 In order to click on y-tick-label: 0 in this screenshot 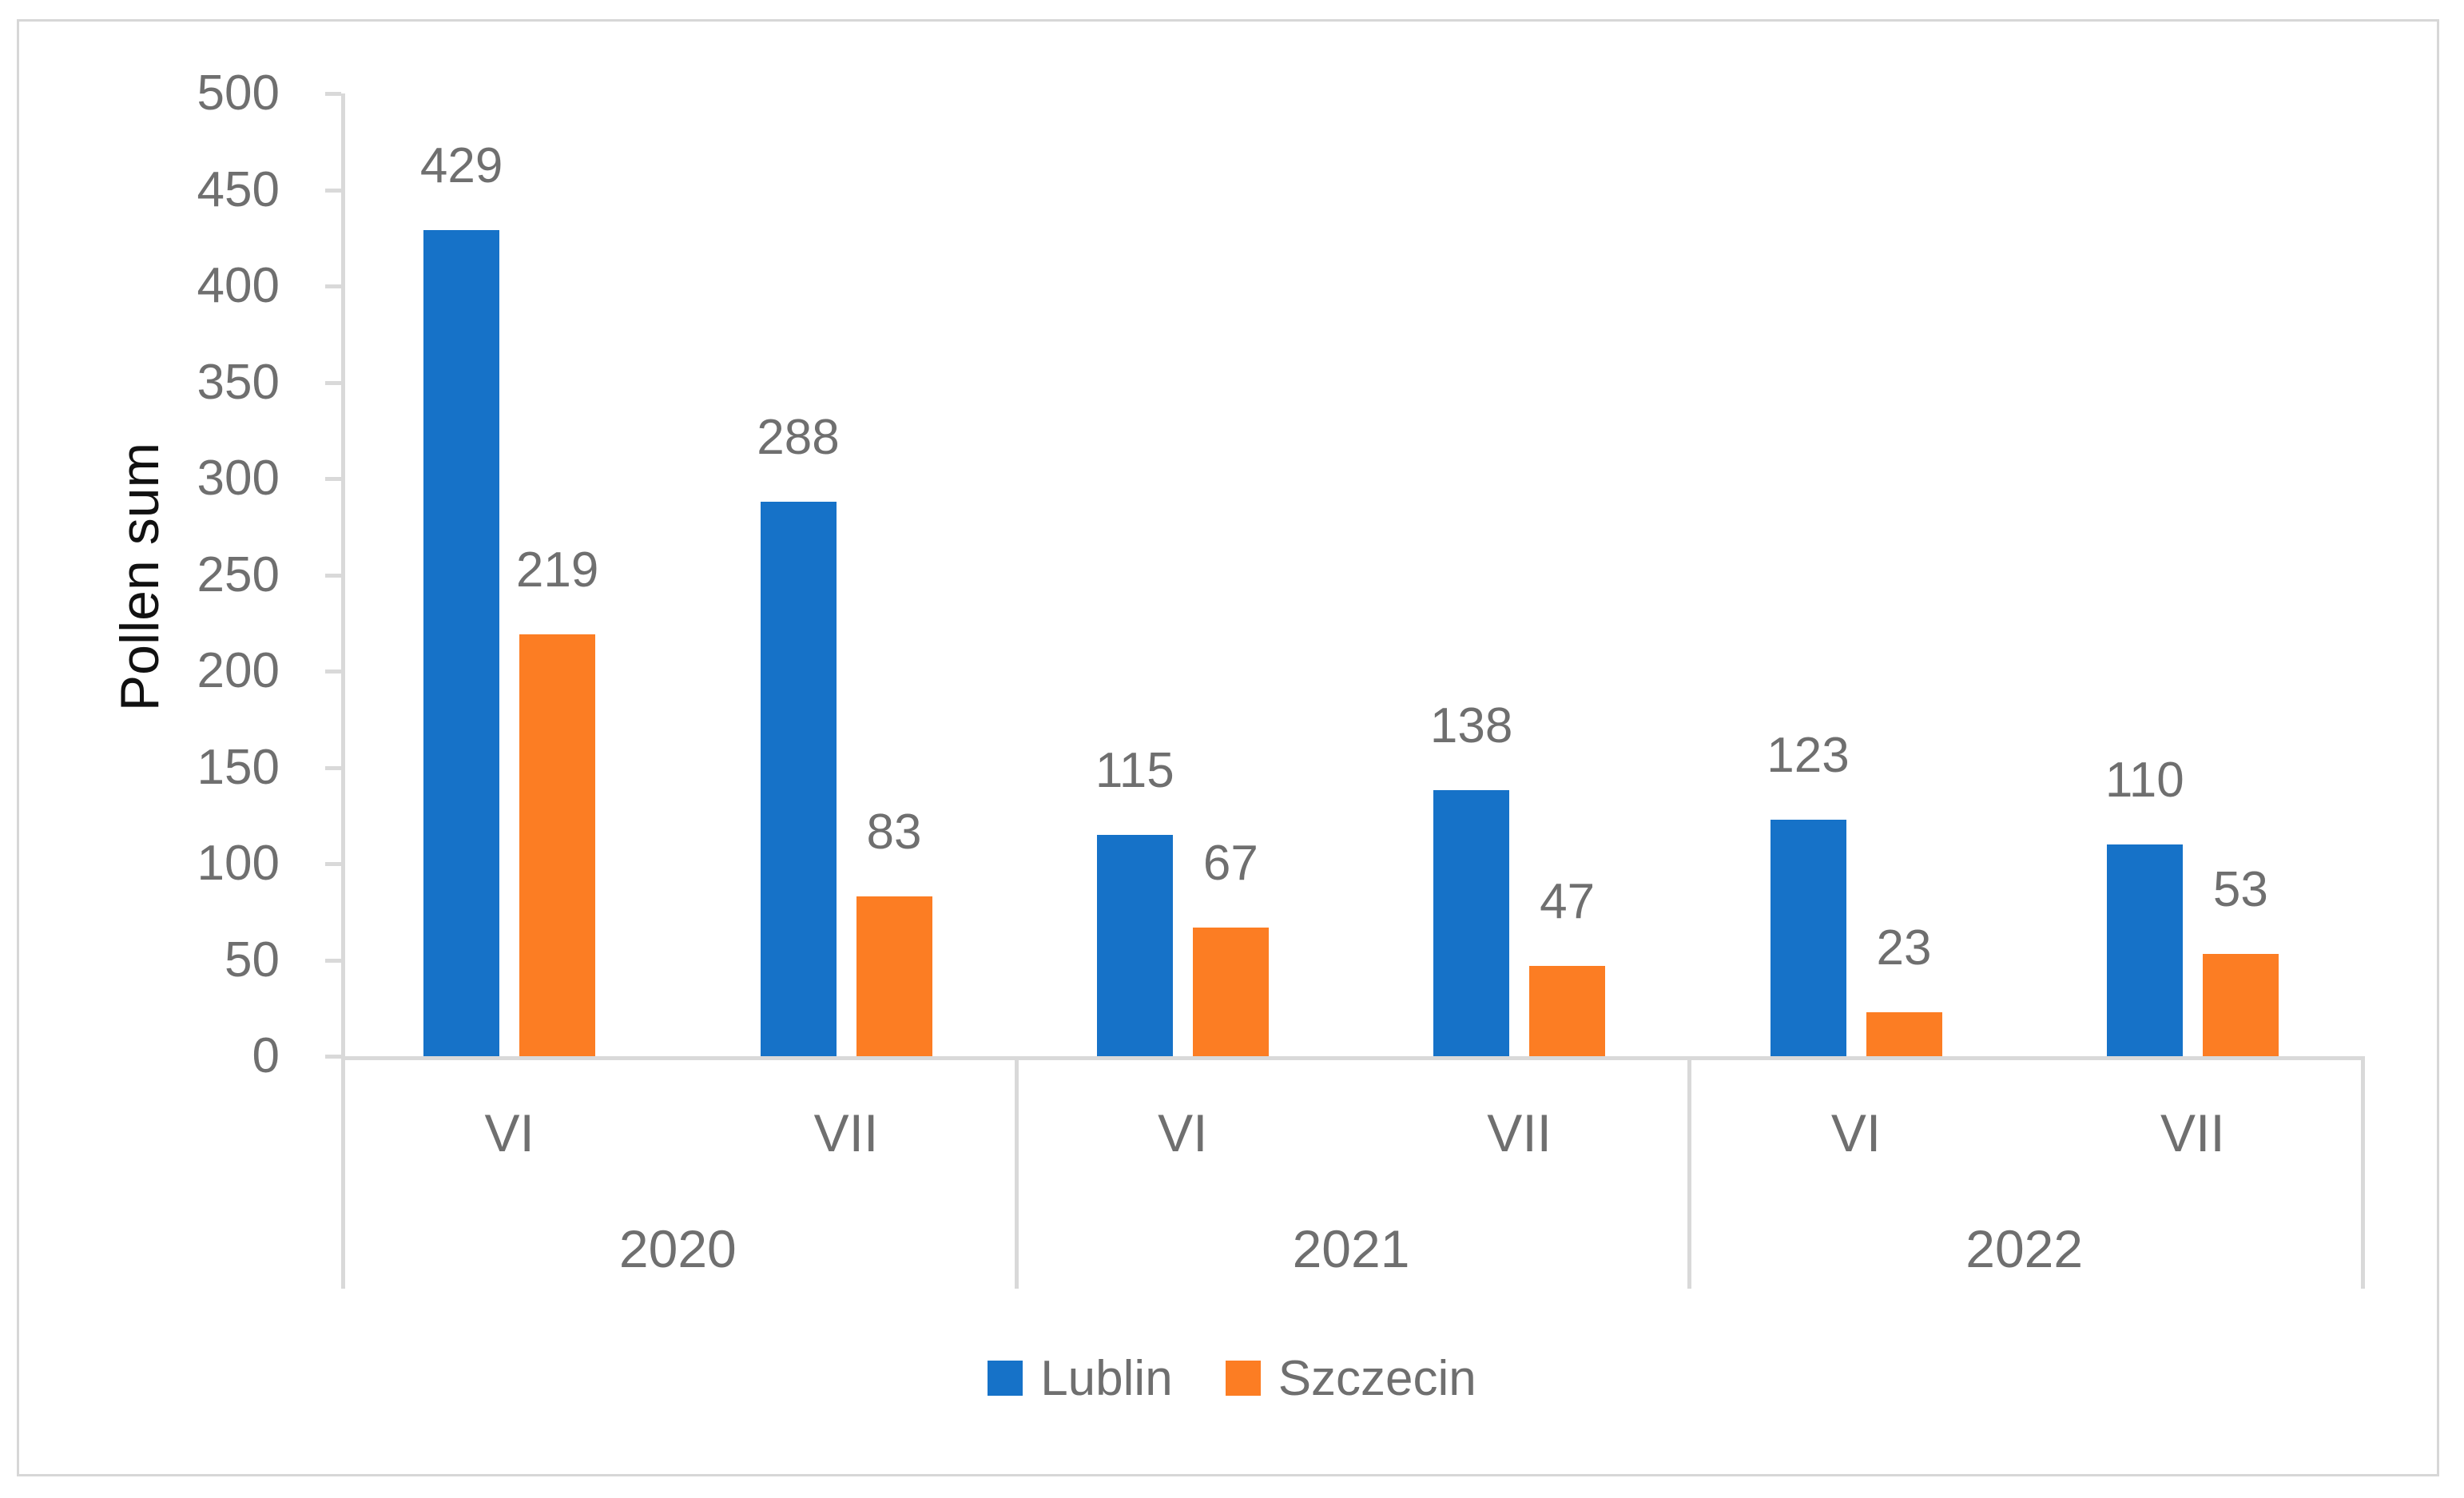, I will do `click(266, 1055)`.